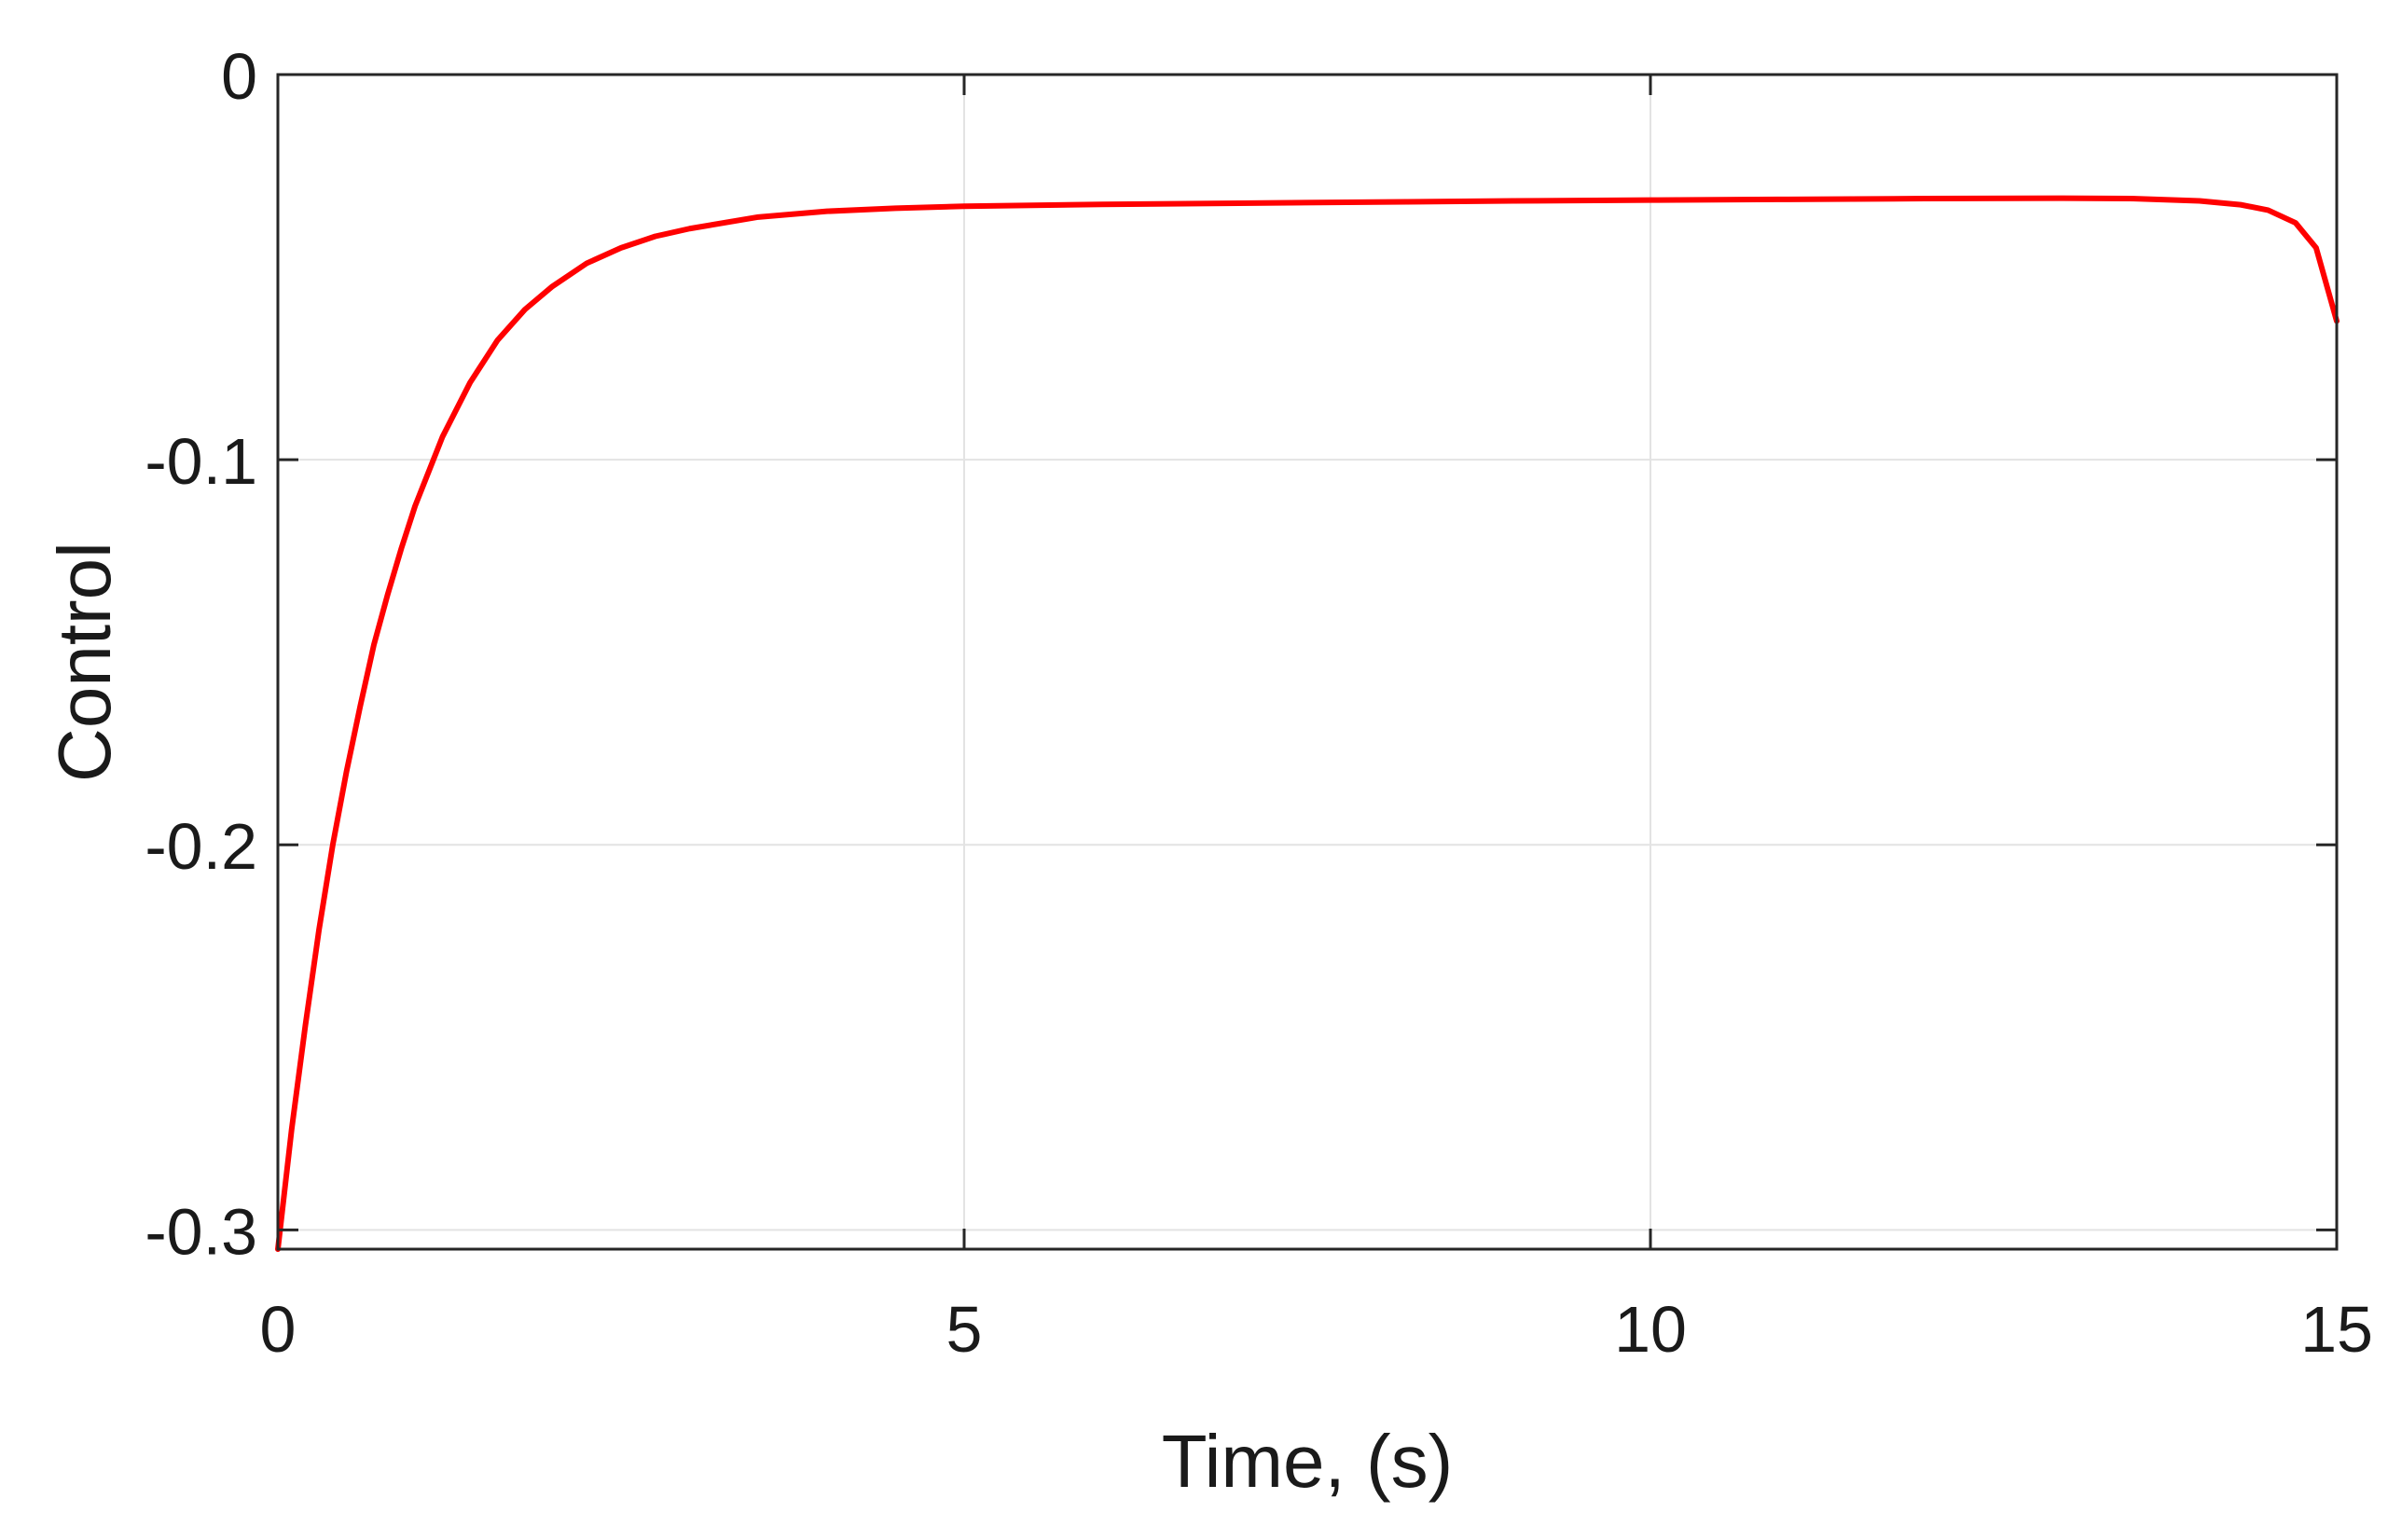 The width and height of the screenshot is (2402, 1540). I want to click on y-axis-label: Control, so click(84, 662).